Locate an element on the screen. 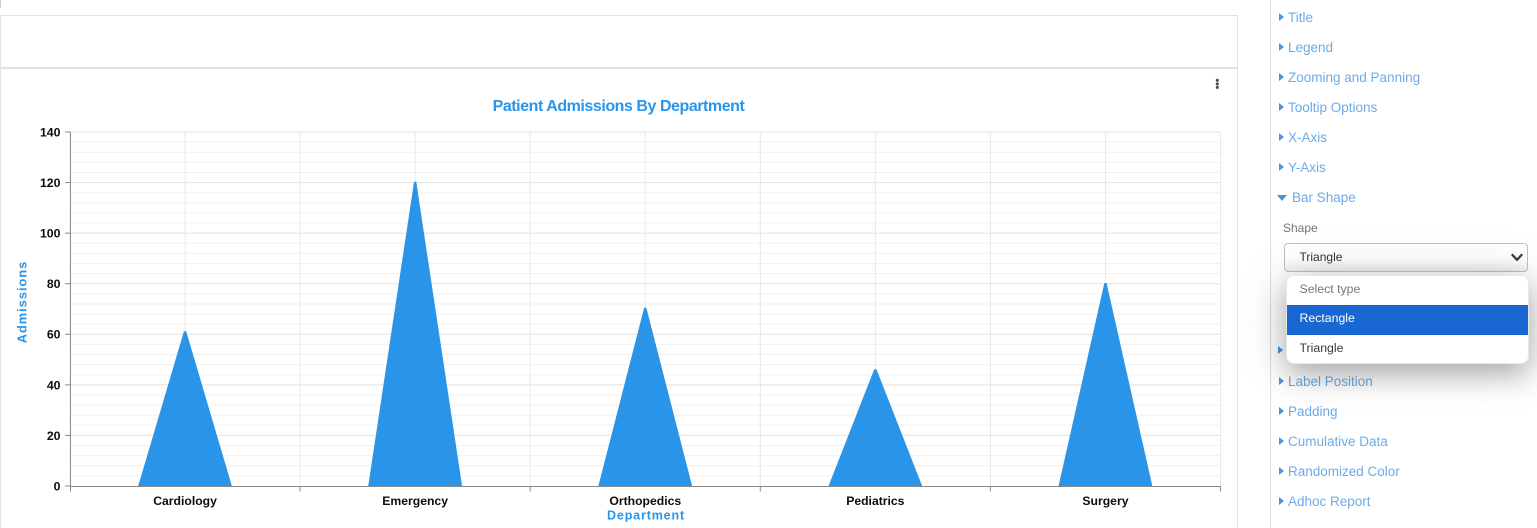 The width and height of the screenshot is (1537, 528). svg-text: 140 is located at coordinates (50, 132).